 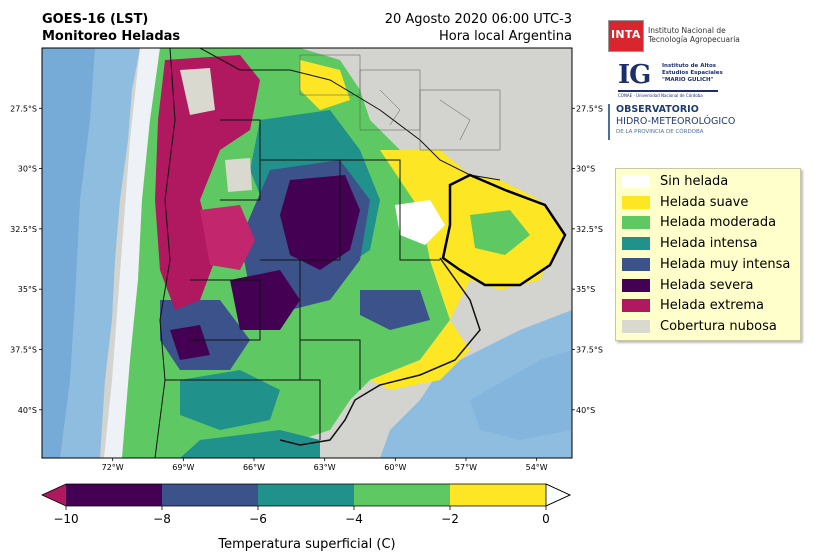 What do you see at coordinates (718, 326) in the screenshot?
I see `legend-label: Cobertura nubosa` at bounding box center [718, 326].